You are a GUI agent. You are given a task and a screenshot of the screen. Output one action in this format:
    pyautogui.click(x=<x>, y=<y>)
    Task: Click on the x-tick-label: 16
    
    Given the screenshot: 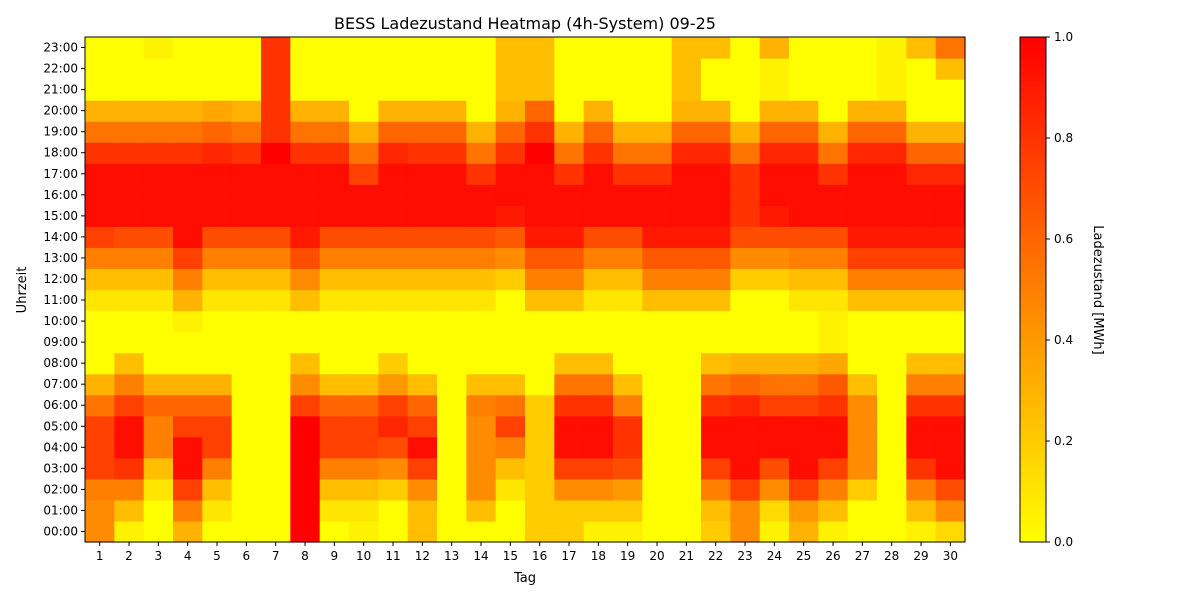 What is the action you would take?
    pyautogui.click(x=539, y=556)
    